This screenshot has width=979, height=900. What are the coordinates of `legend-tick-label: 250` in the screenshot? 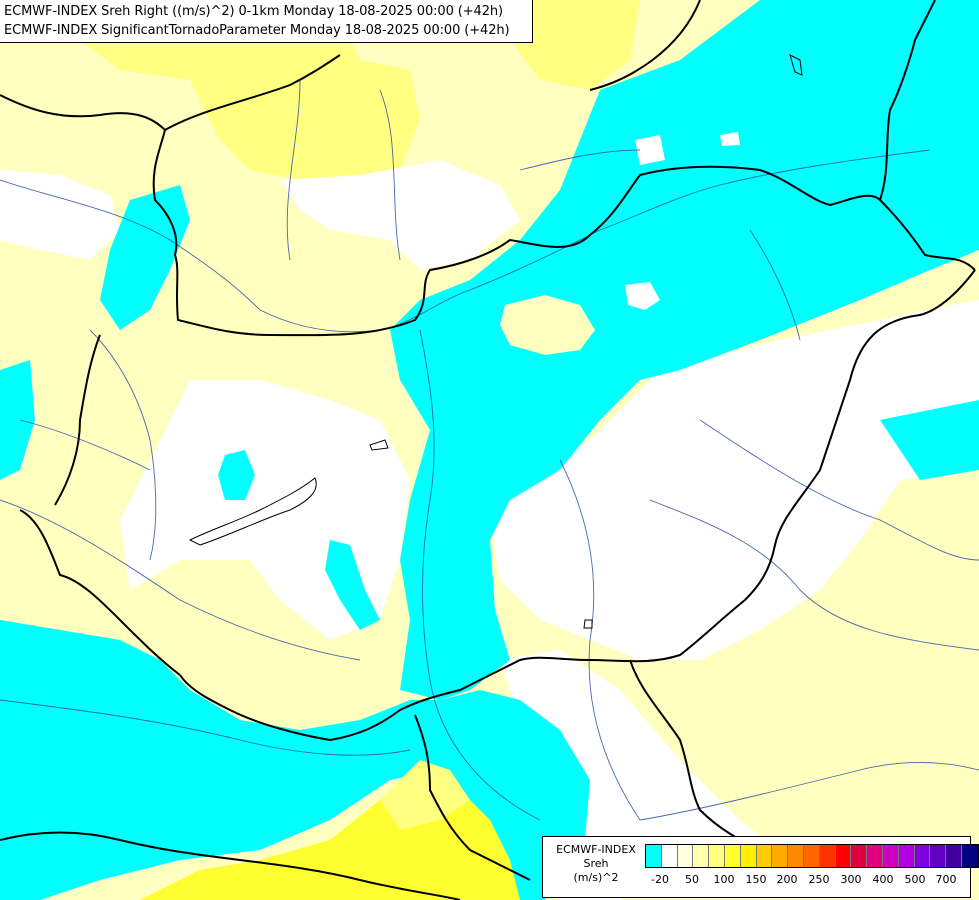 It's located at (819, 879).